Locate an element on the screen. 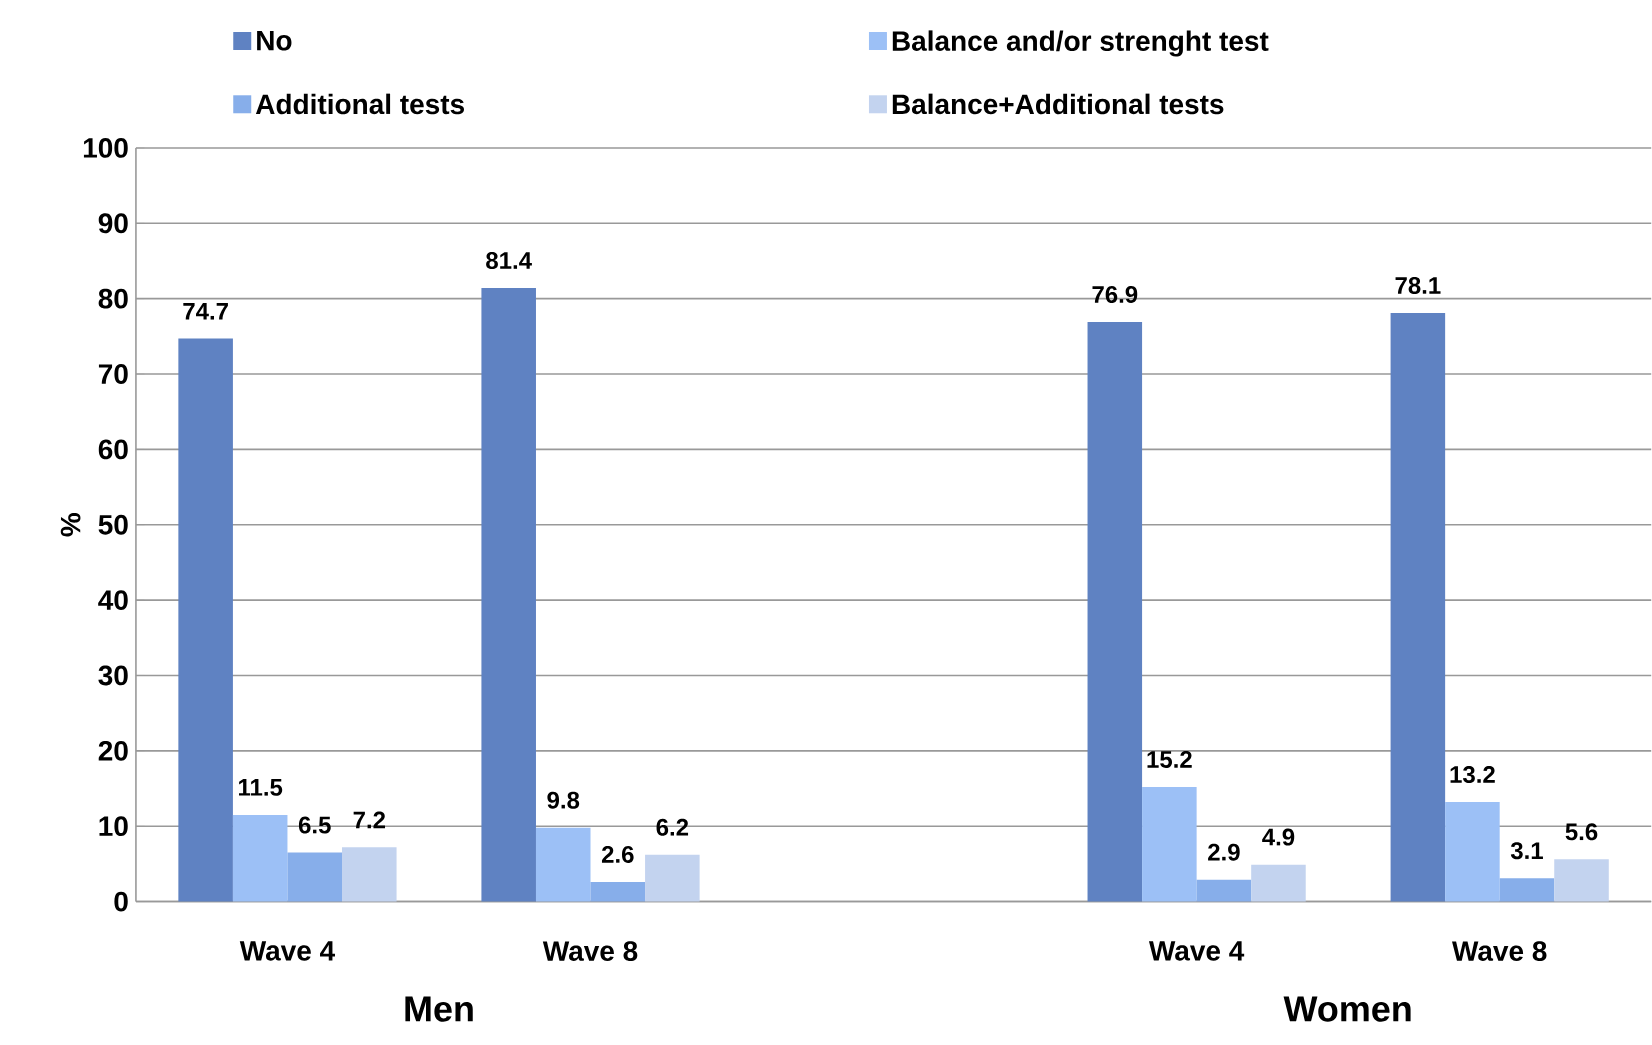  y-tick-label: 90 is located at coordinates (113, 223).